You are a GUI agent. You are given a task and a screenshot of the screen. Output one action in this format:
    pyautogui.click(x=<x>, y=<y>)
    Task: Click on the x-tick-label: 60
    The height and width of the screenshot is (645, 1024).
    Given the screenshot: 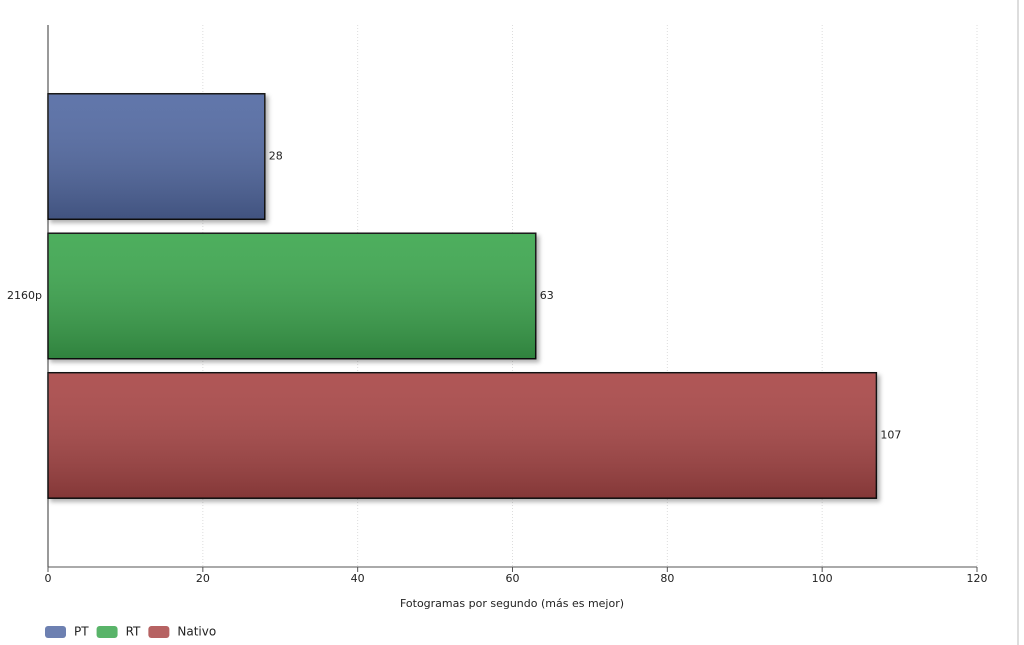 What is the action you would take?
    pyautogui.click(x=513, y=578)
    